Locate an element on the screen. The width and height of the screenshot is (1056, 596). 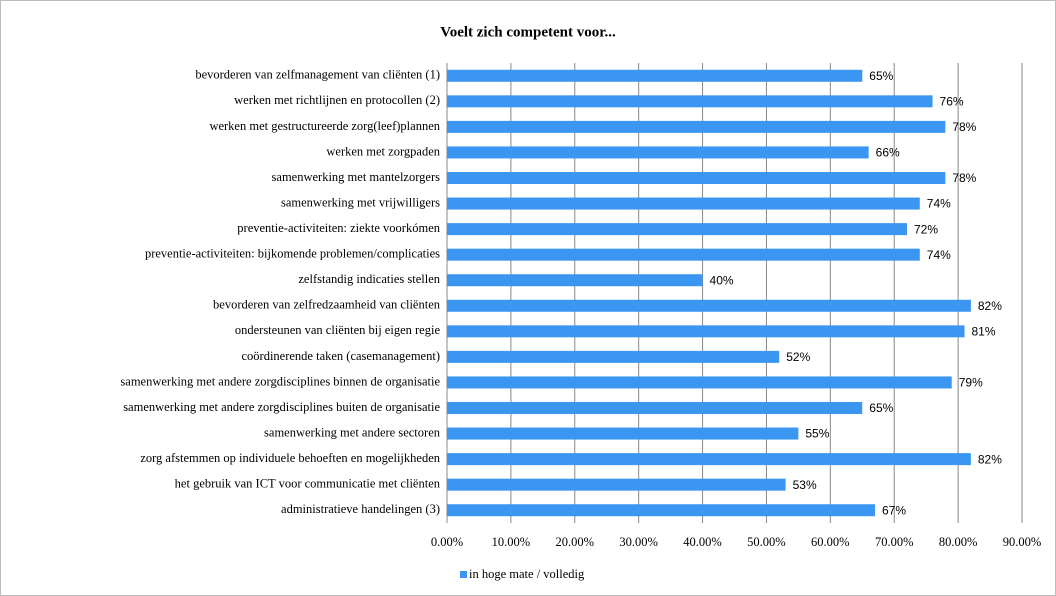
data-label: 52% is located at coordinates (798, 357).